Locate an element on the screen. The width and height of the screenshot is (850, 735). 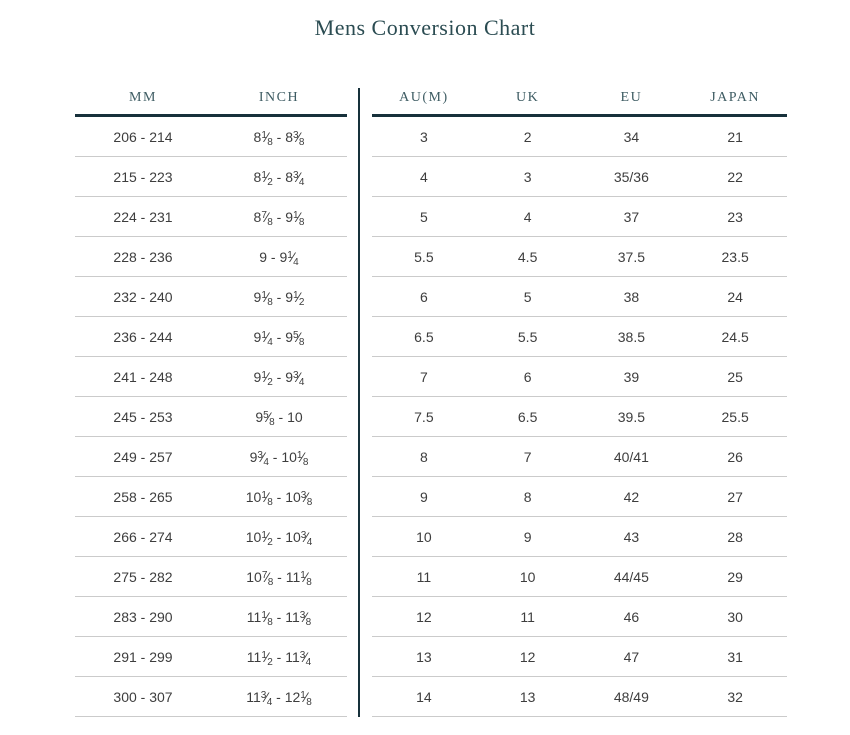
cell-inch: 87⁄8 - 91⁄8 is located at coordinates (279, 218).